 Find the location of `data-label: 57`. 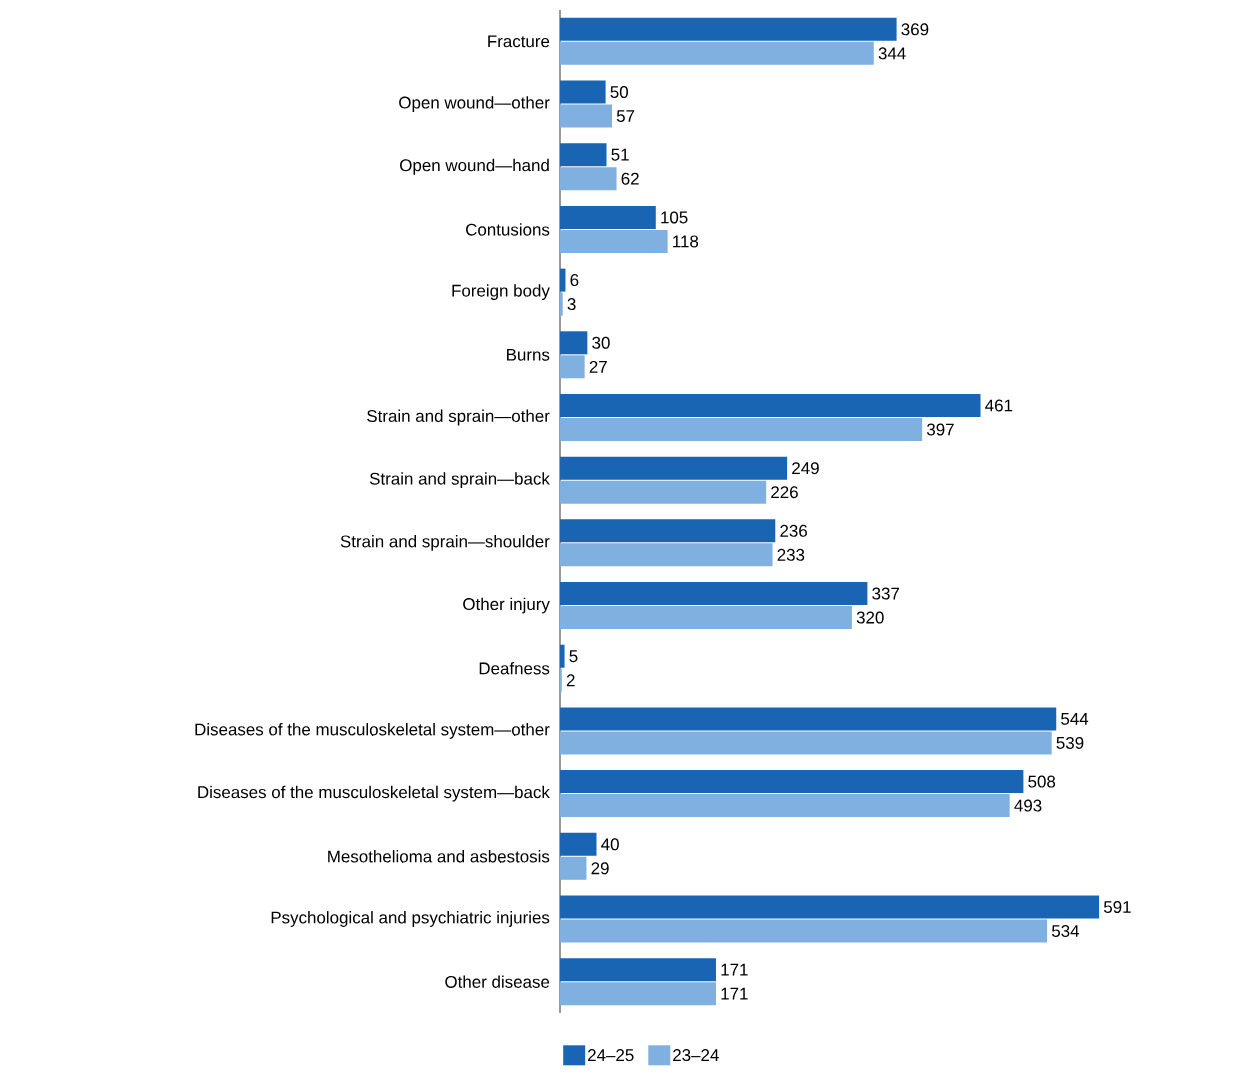

data-label: 57 is located at coordinates (625, 116).